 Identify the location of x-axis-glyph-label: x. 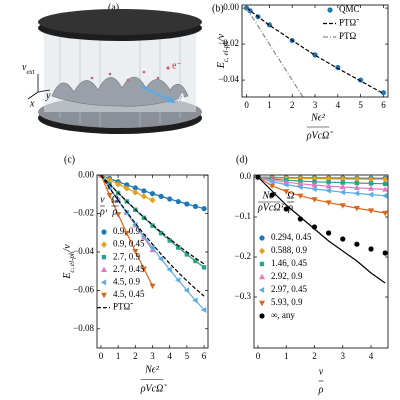
(32, 103).